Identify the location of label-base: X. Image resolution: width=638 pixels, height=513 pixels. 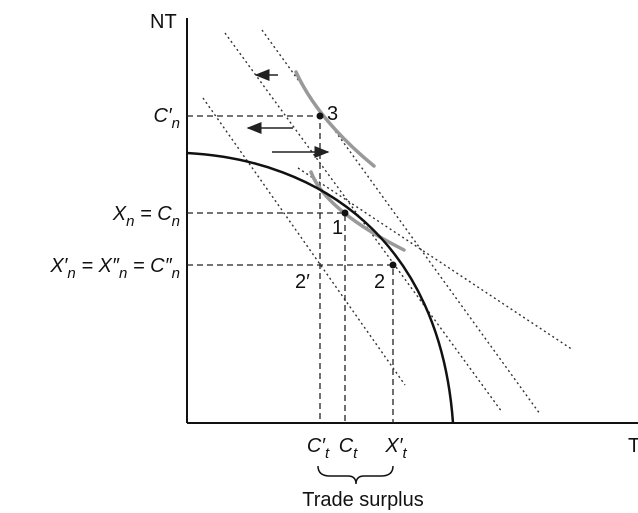
(119, 214).